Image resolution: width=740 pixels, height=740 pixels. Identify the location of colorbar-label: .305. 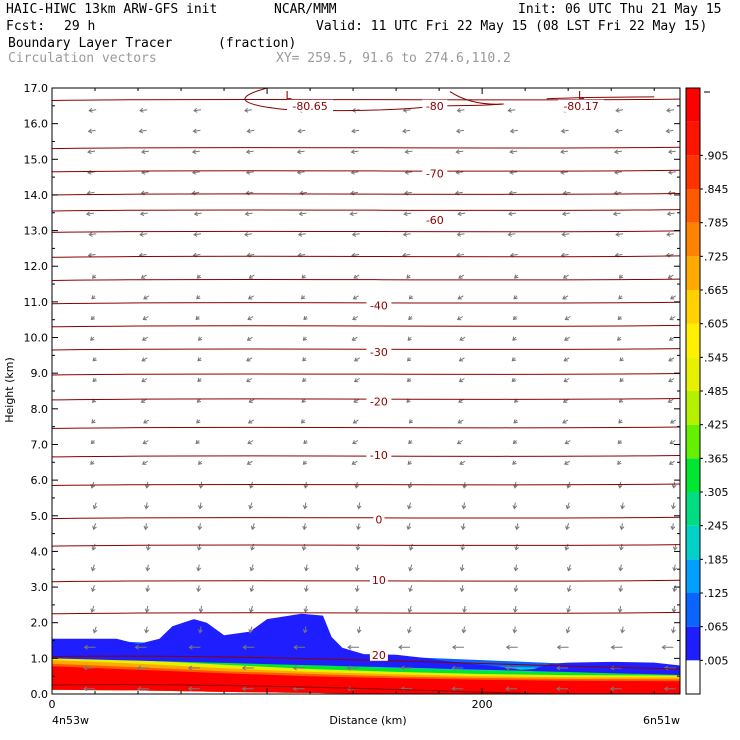
(716, 492).